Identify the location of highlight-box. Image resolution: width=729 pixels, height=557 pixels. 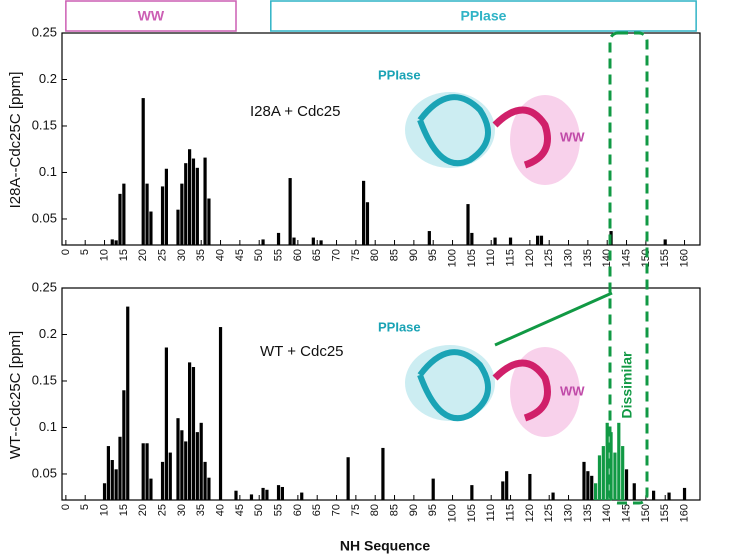
(628, 268).